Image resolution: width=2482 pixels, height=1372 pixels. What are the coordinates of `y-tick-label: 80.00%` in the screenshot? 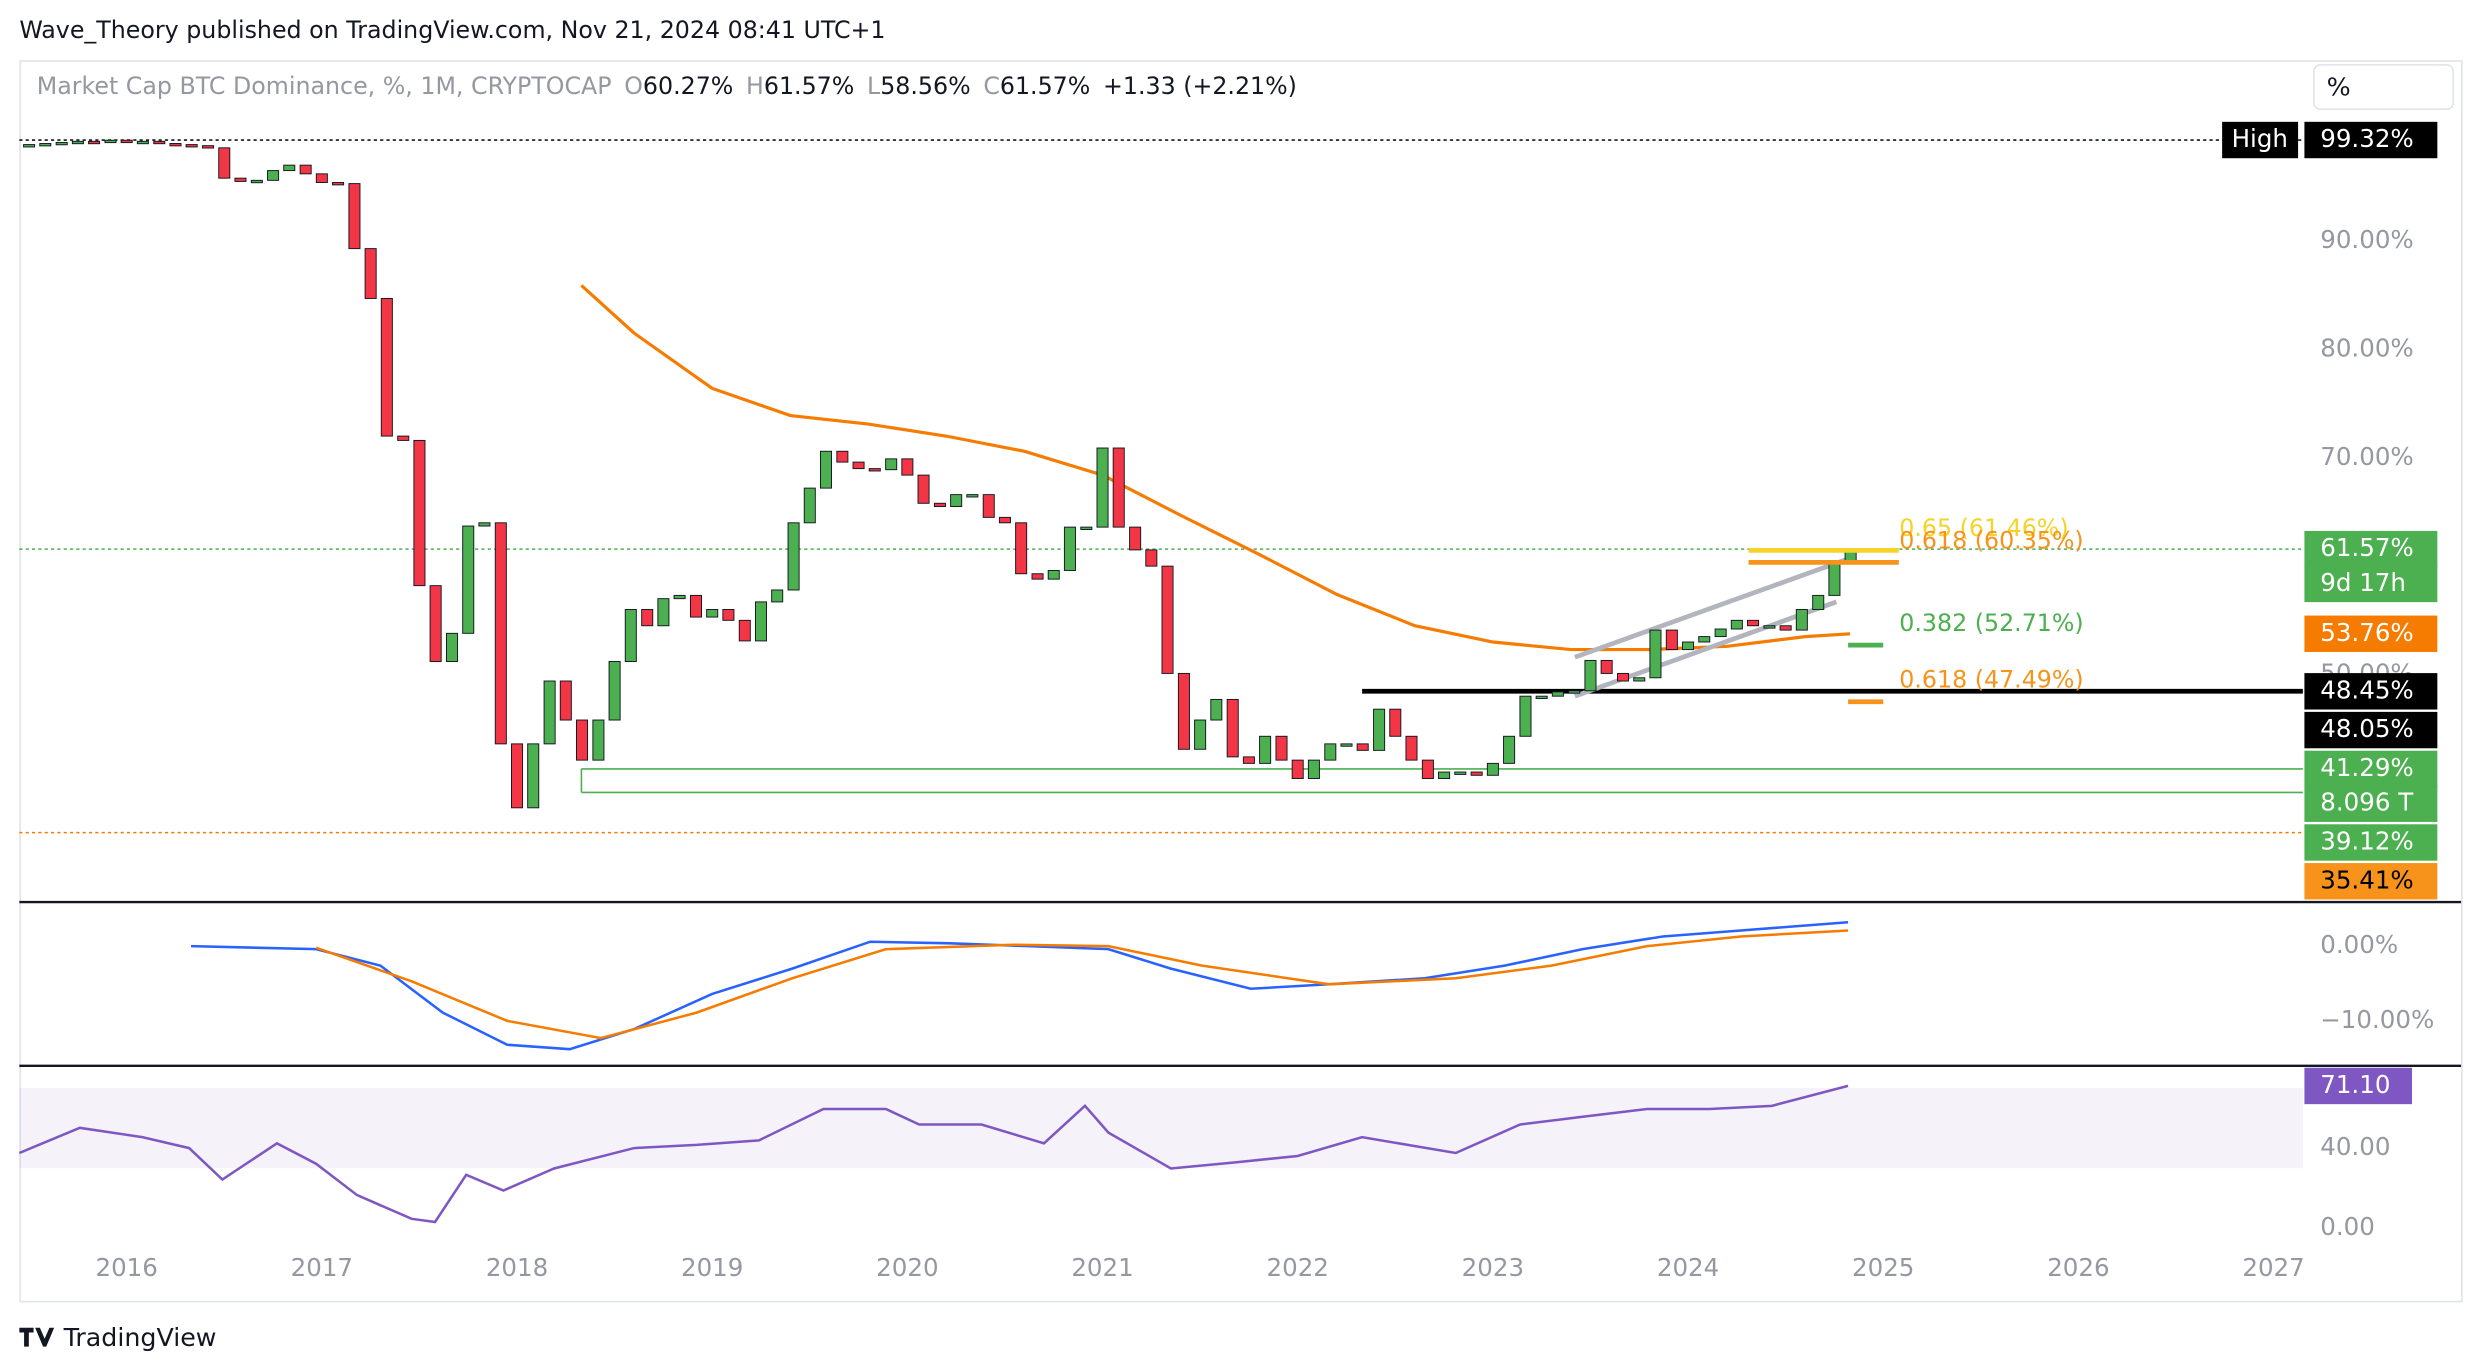 It's located at (2366, 347).